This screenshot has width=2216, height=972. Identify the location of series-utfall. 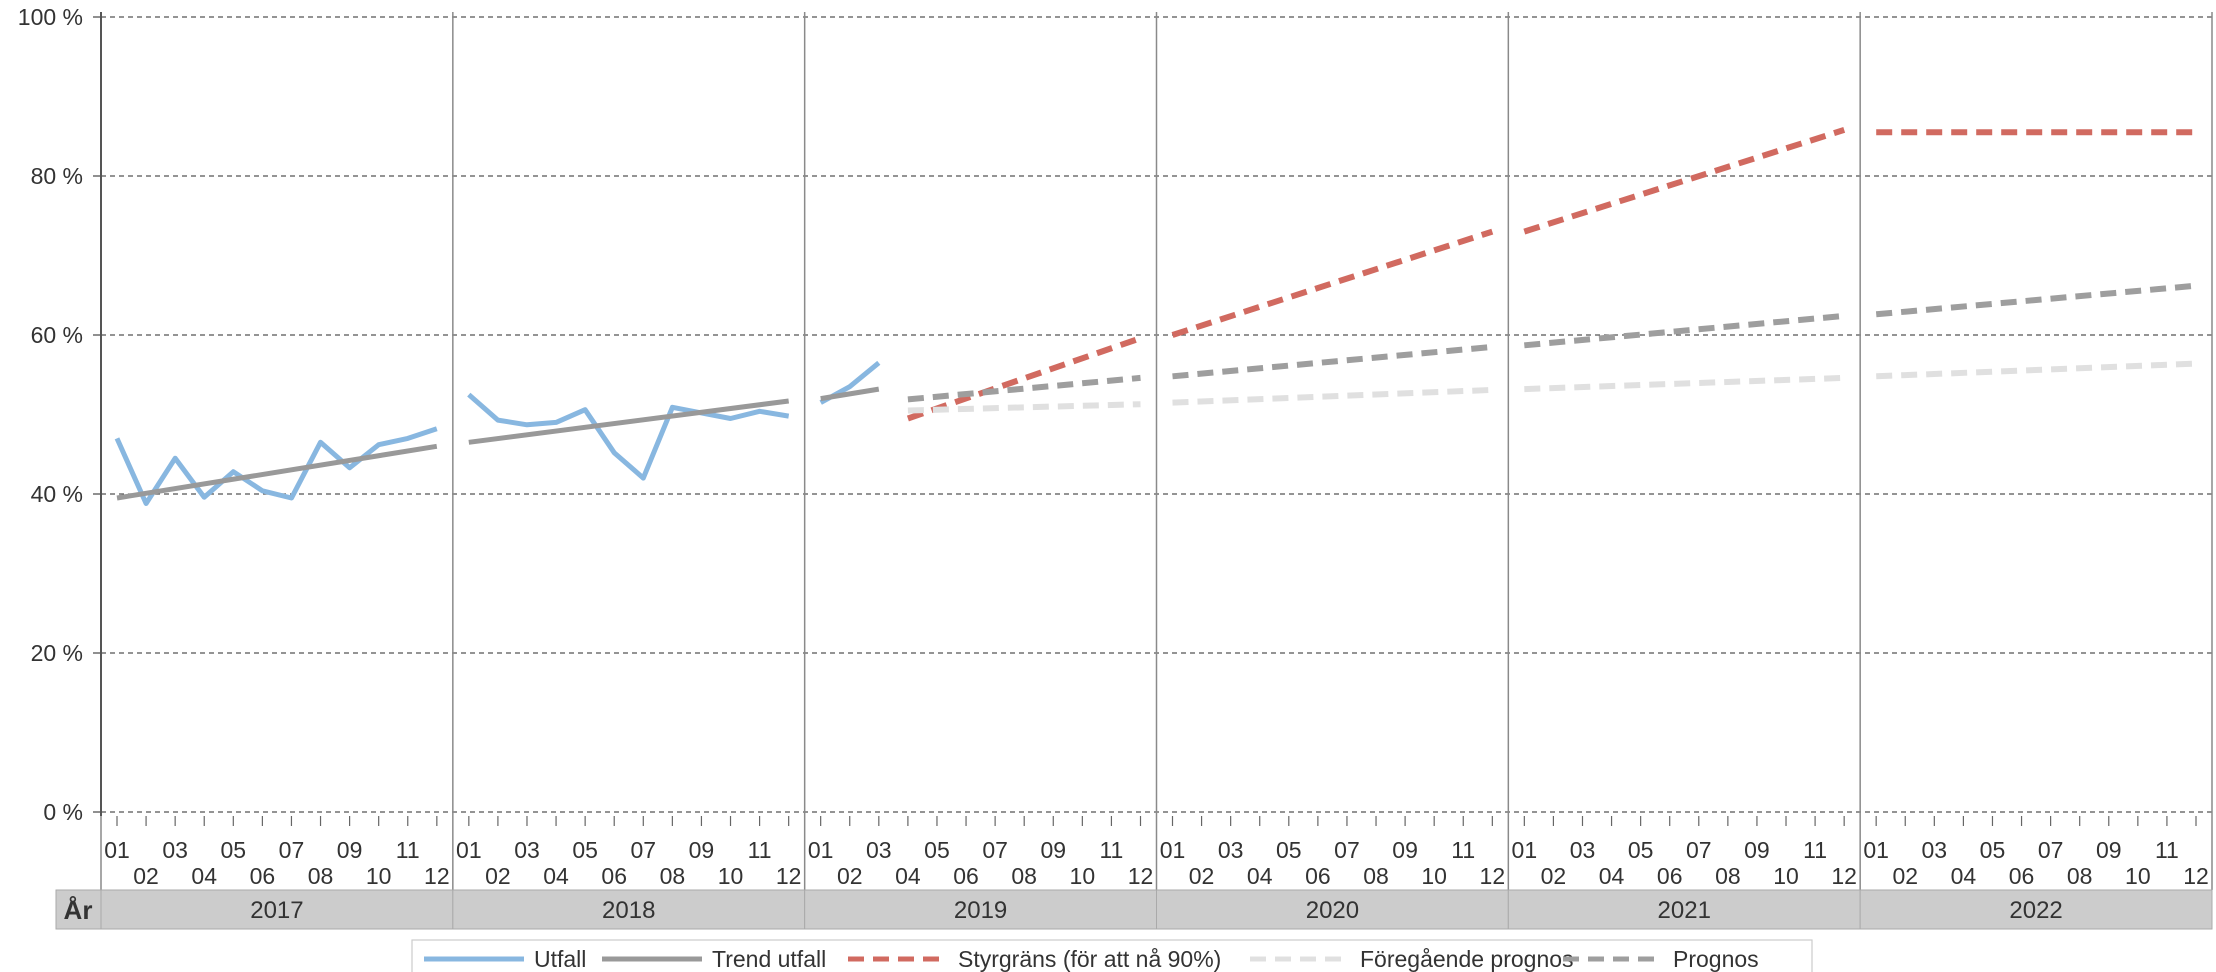
(497, 433).